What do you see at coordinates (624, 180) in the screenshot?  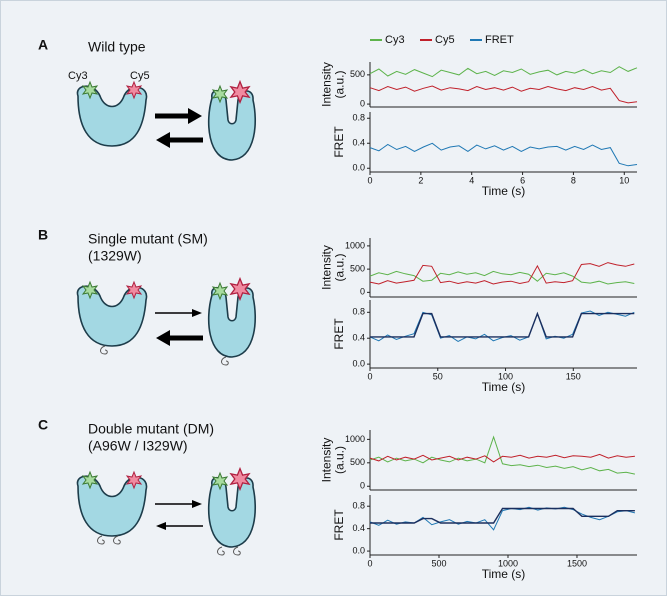 I see `x-tick-label: 10` at bounding box center [624, 180].